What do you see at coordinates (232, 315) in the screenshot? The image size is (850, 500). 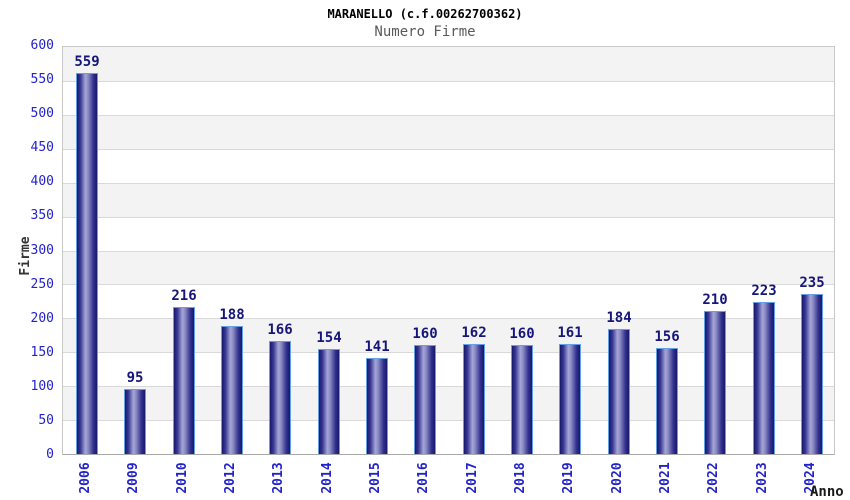 I see `bar-value-label: 188` at bounding box center [232, 315].